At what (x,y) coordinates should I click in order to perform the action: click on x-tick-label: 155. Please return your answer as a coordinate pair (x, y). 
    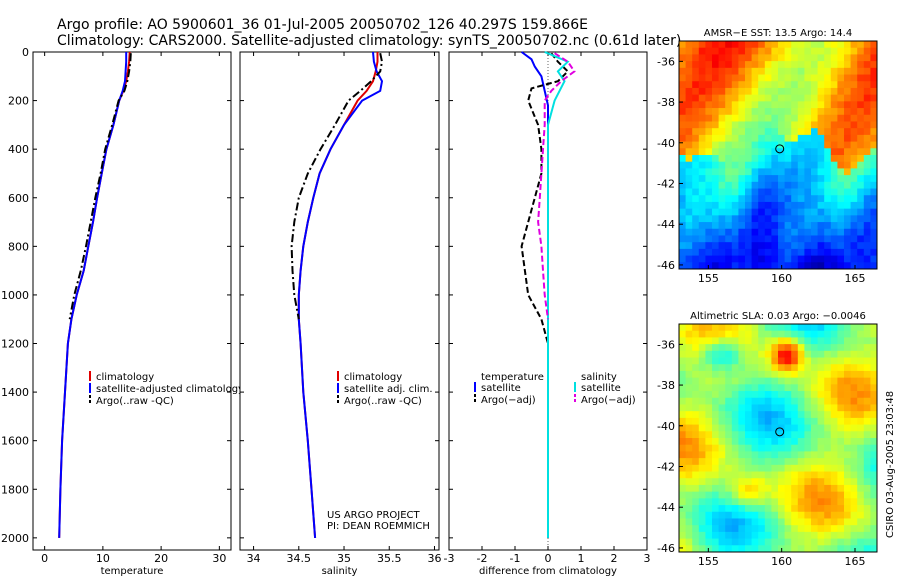
    Looking at the image, I should click on (708, 561).